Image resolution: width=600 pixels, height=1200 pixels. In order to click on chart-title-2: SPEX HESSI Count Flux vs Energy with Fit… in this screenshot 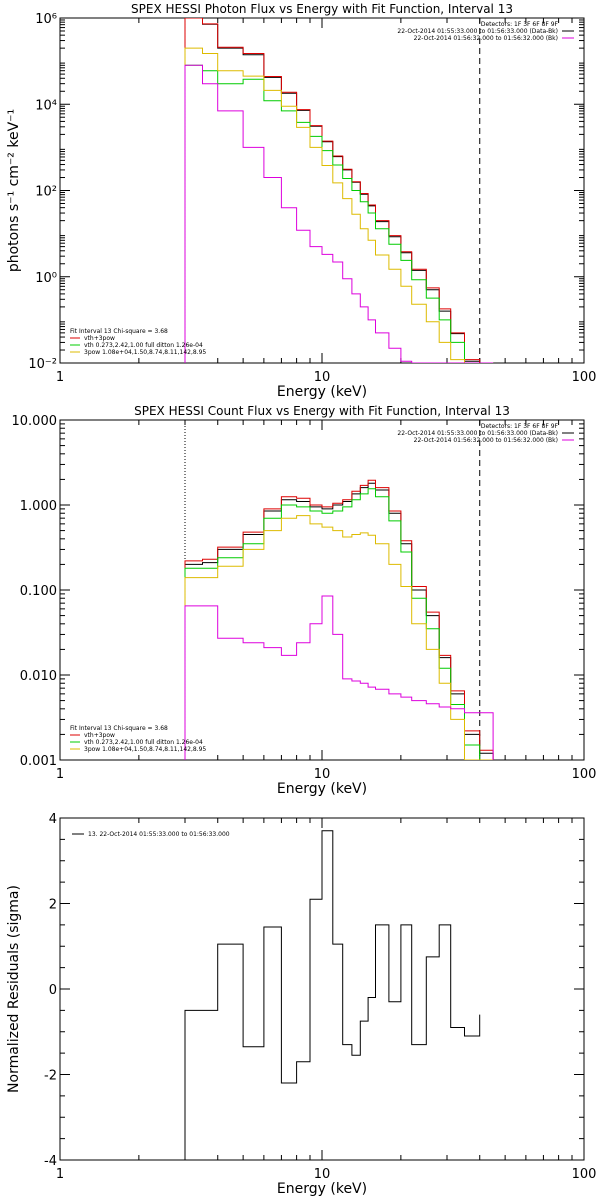, I will do `click(322, 411)`.